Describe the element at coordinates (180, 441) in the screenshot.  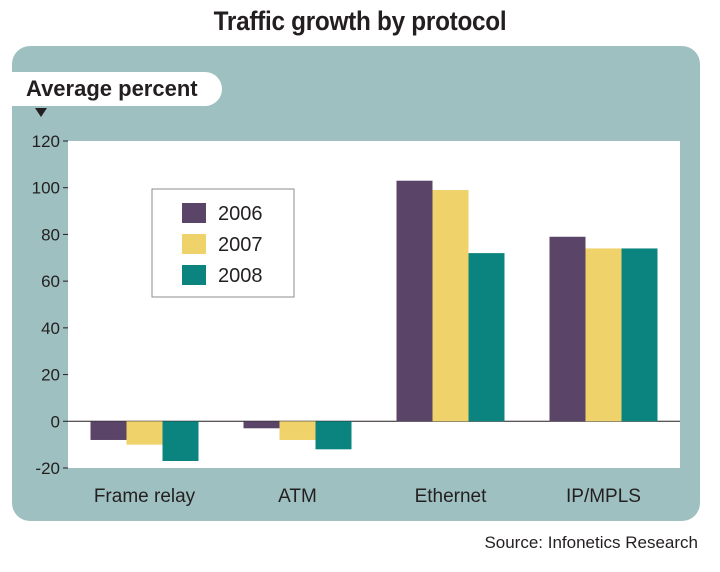
I see `bar-2008-frame-relay` at that location.